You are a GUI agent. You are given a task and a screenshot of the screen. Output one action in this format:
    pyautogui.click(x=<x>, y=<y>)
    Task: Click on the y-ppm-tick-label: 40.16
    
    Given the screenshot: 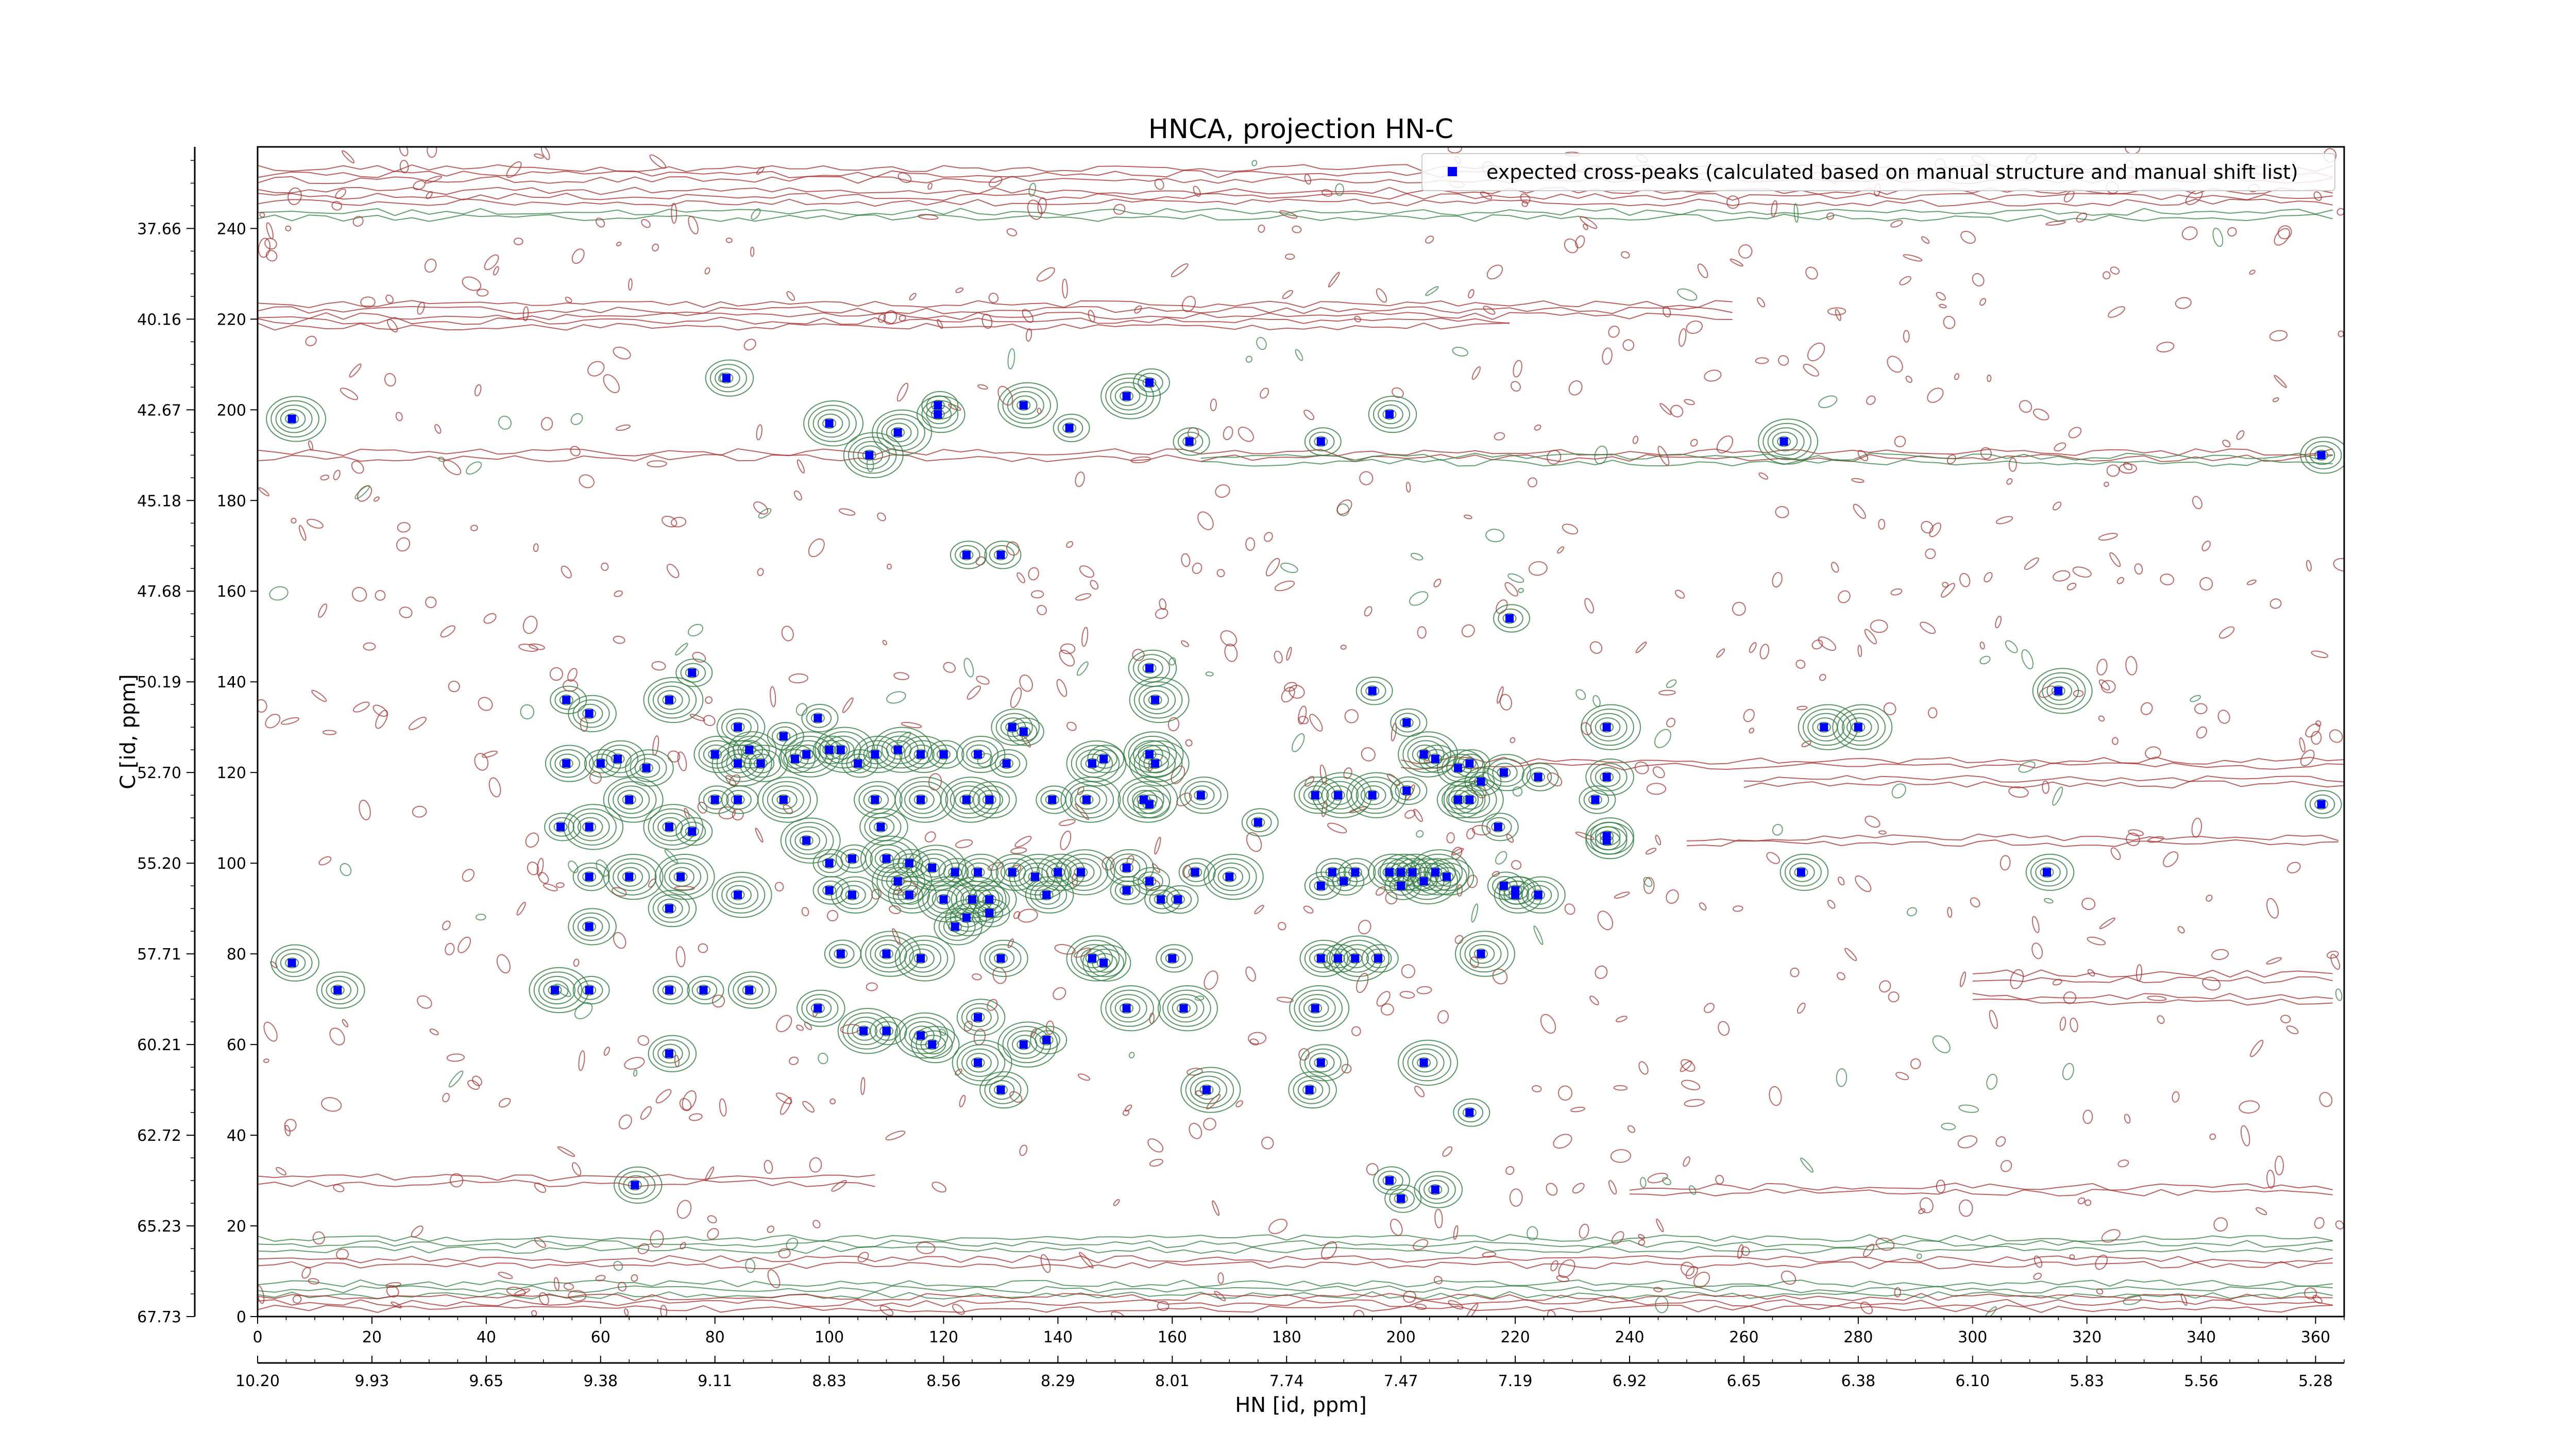 What is the action you would take?
    pyautogui.click(x=159, y=320)
    